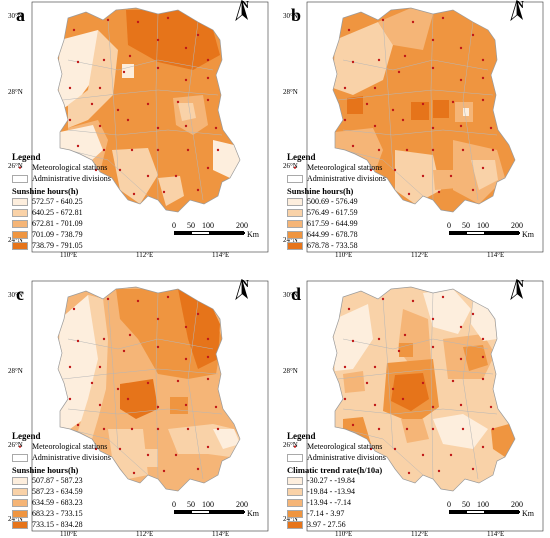  Describe the element at coordinates (92, 245) in the screenshot. I see `legend-class-row: 738.79 - 791.05` at that location.